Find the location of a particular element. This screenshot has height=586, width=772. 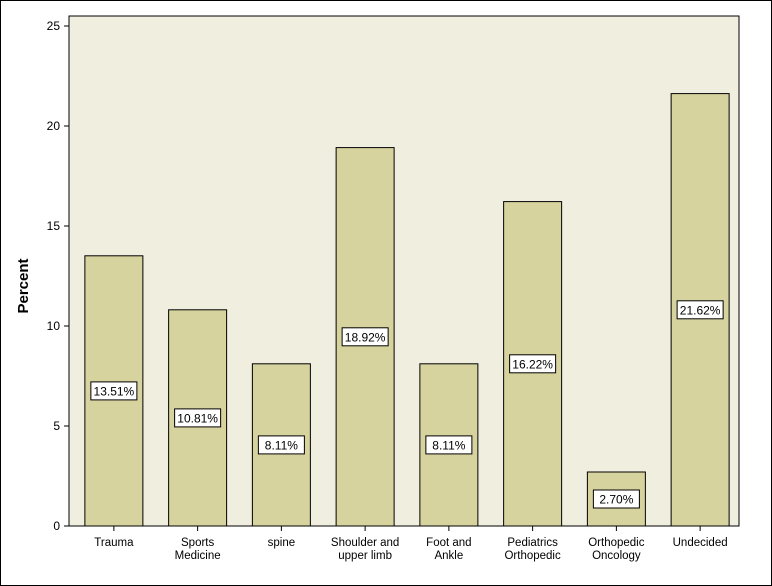

x-tick-label: Trauma is located at coordinates (114, 543).